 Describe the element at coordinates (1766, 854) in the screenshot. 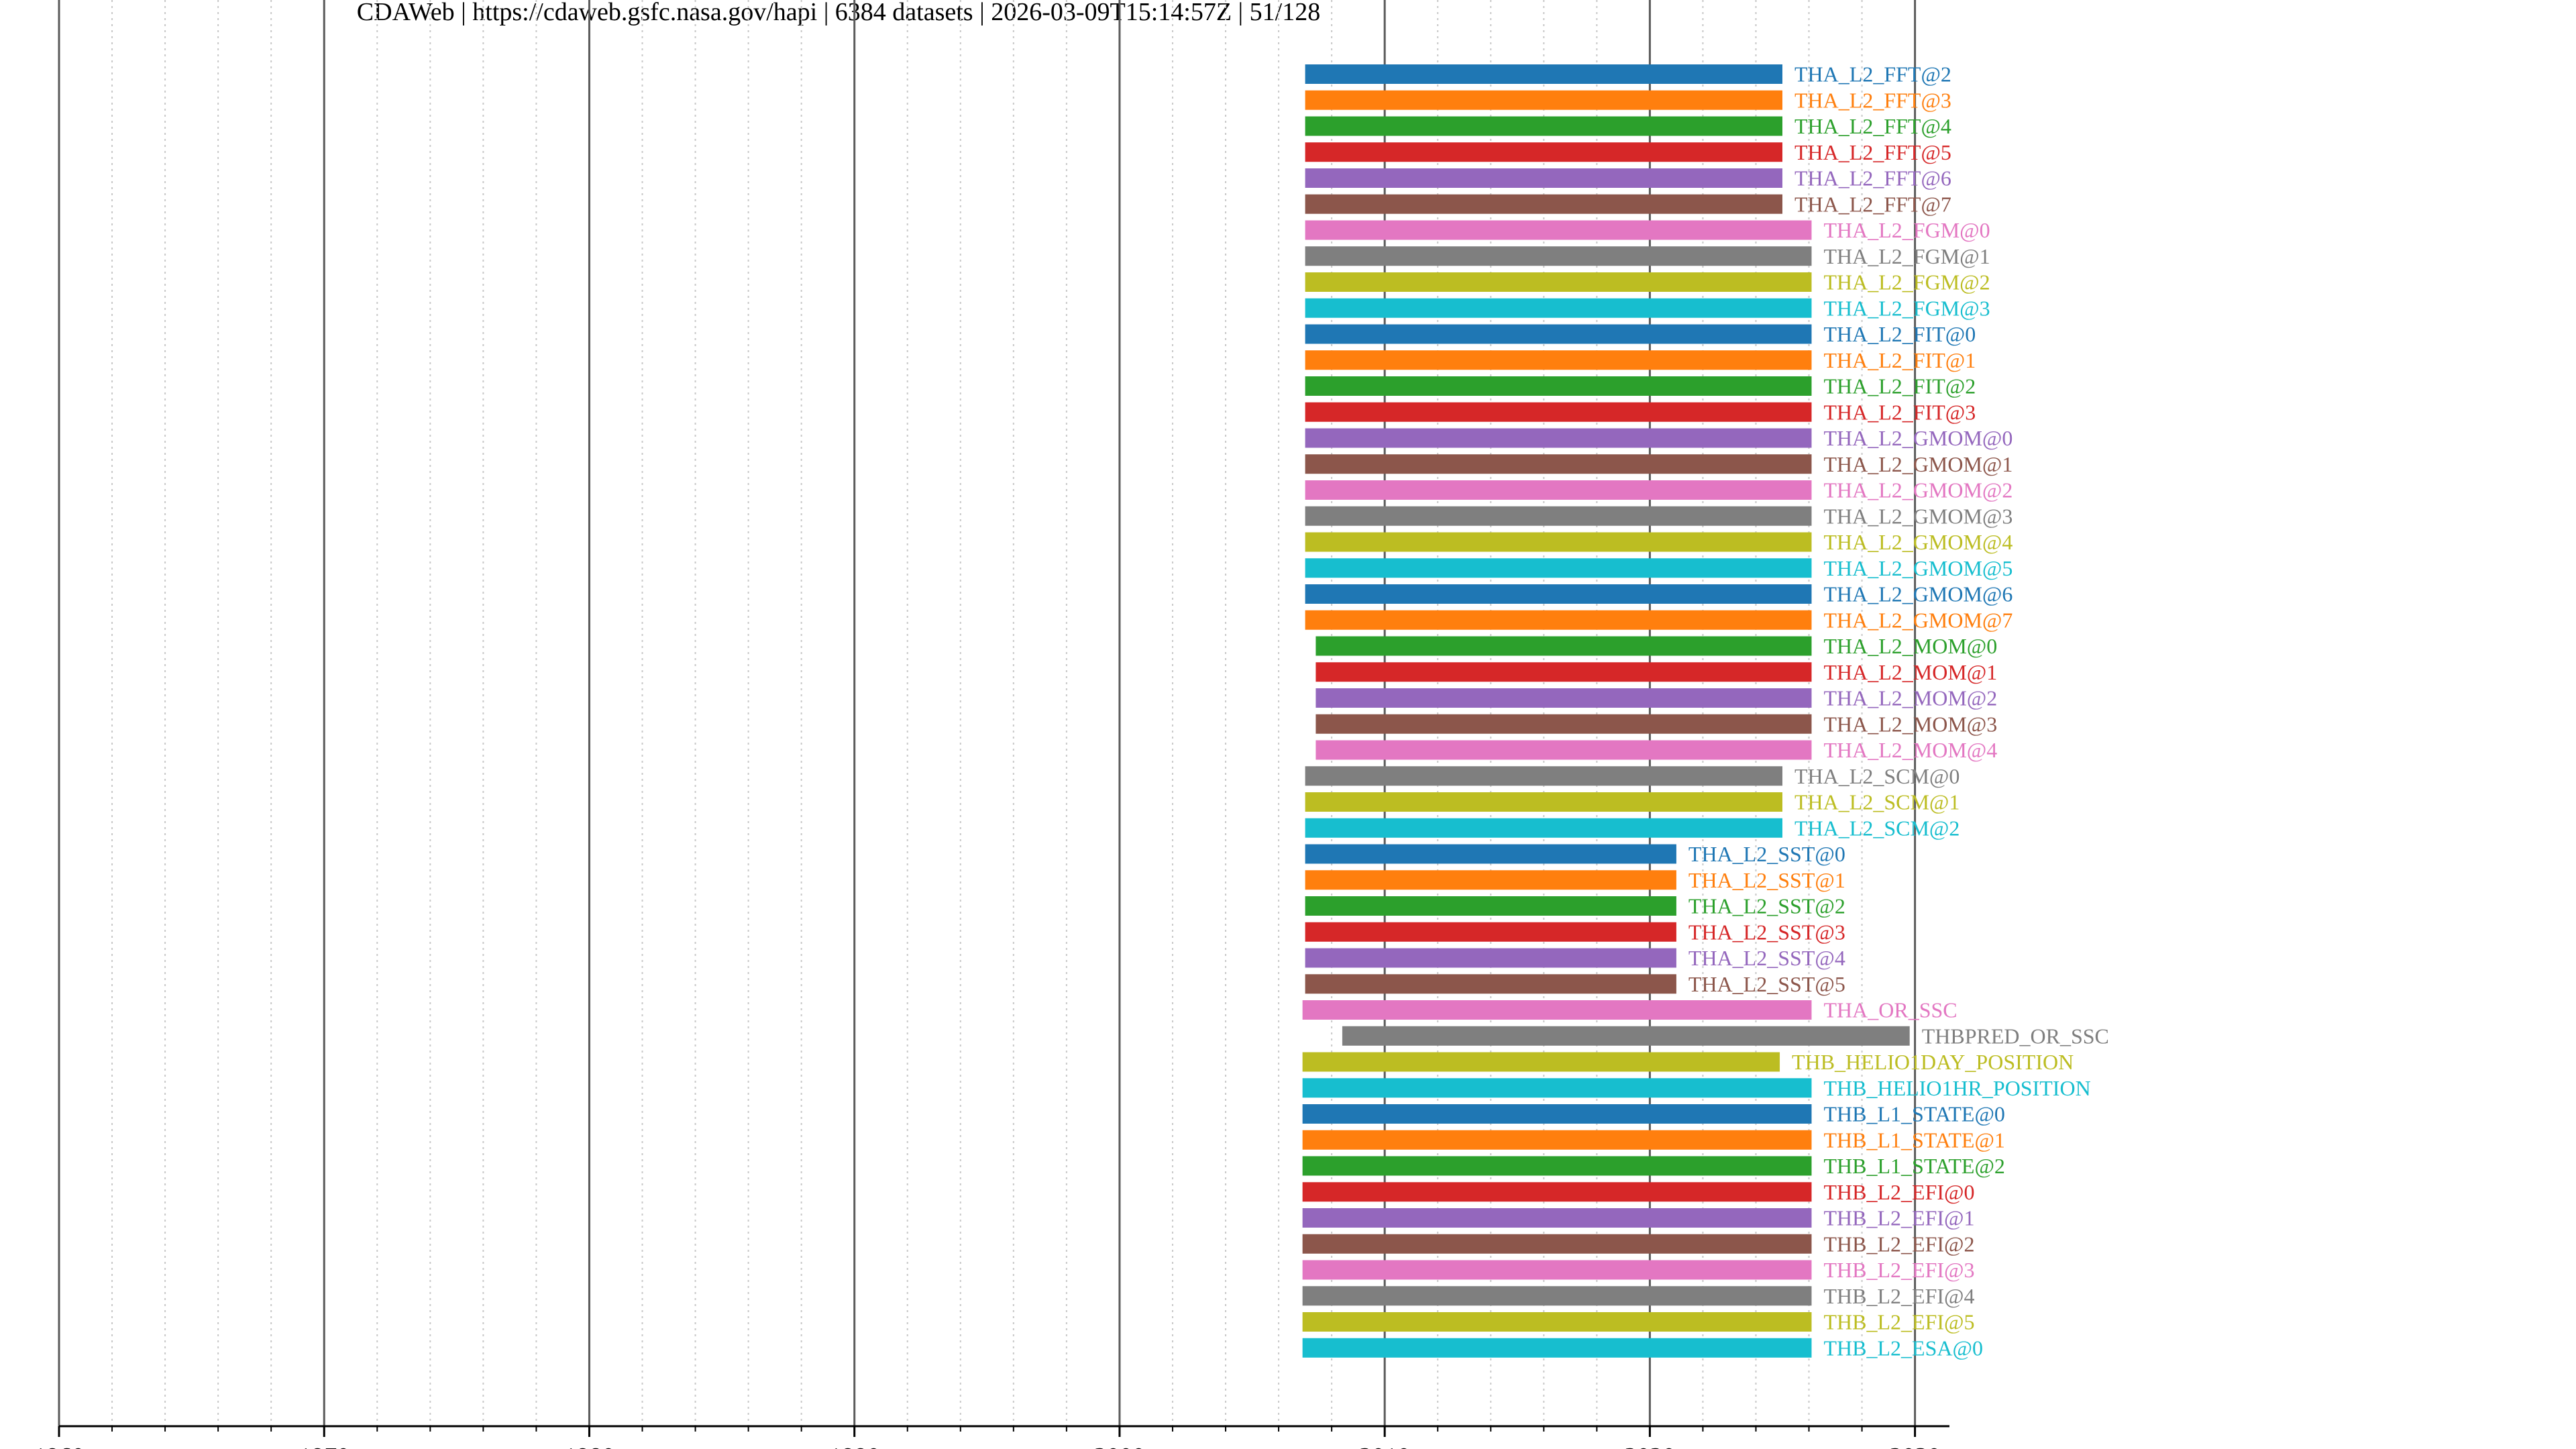

I see `bar-label: THA_L2_SST@0` at that location.